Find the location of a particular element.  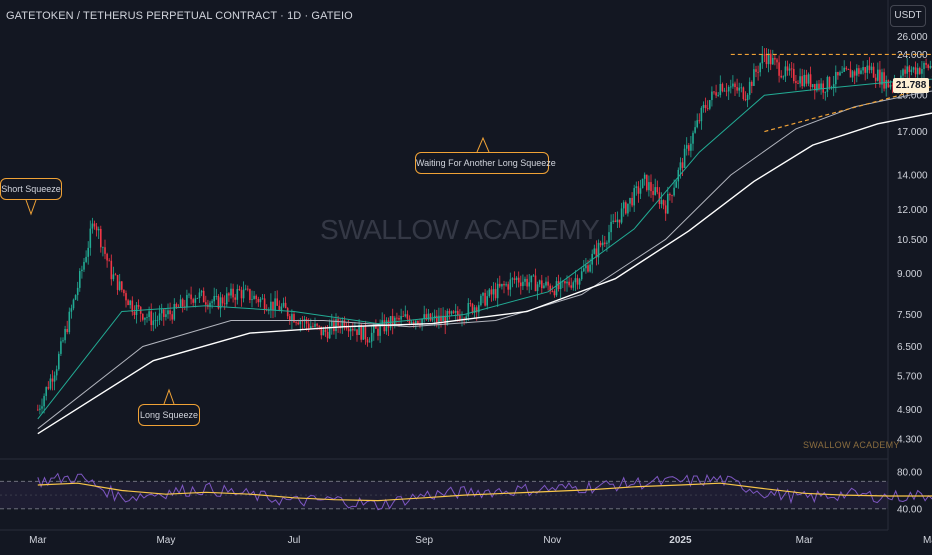

y-tick-label: 4.300 is located at coordinates (909, 439).